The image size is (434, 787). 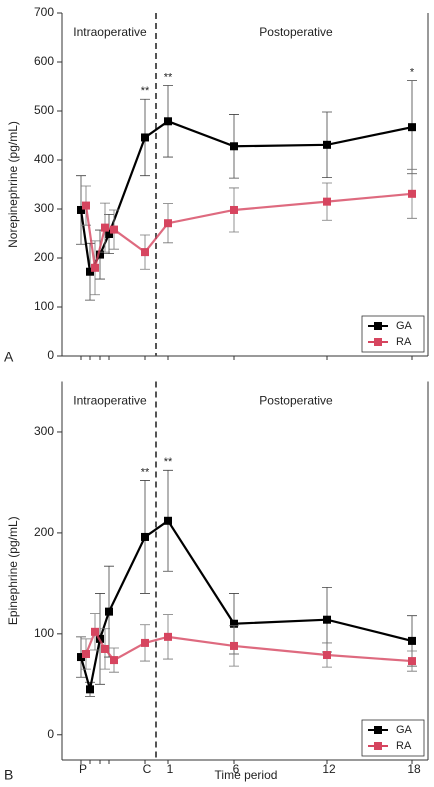 I want to click on x-tick-label: C, so click(x=147, y=769).